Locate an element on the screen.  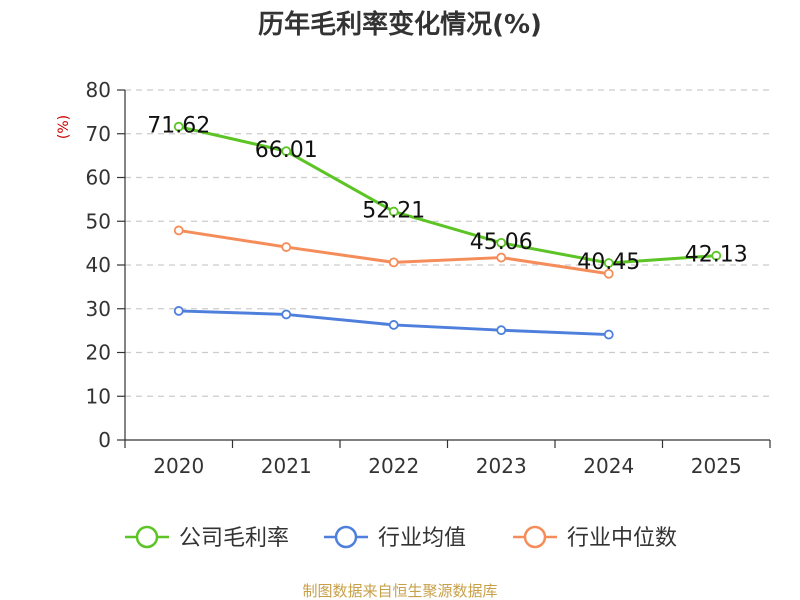
y-tick-label: 0 is located at coordinates (104, 440).